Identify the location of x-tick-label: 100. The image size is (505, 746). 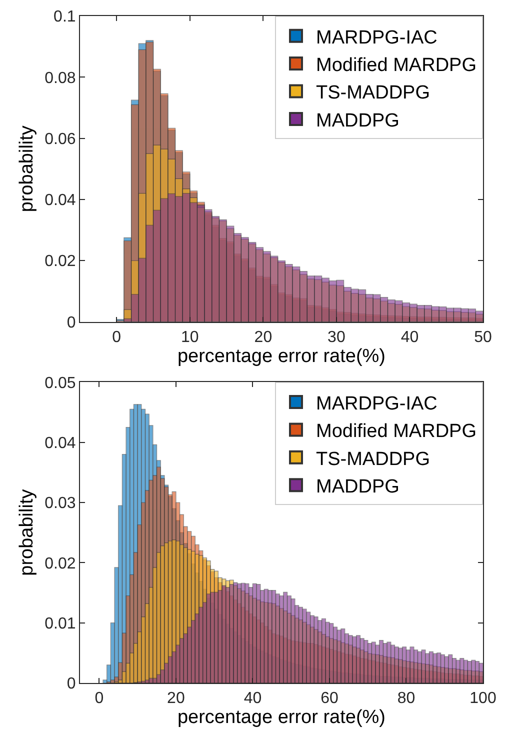
(483, 699).